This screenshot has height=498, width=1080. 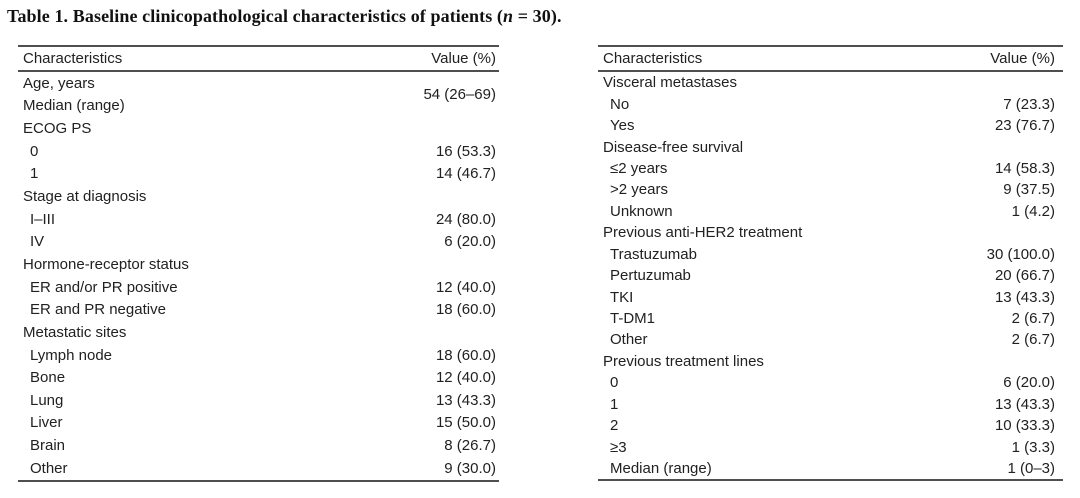 What do you see at coordinates (258, 423) in the screenshot?
I see `table-row: Liver 15 (50.0)` at bounding box center [258, 423].